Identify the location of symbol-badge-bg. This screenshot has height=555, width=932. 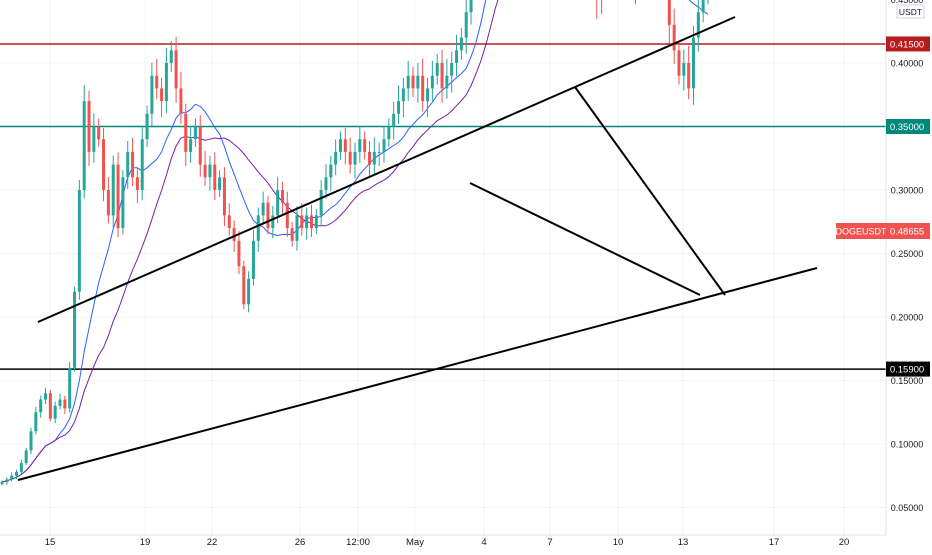
(861, 231).